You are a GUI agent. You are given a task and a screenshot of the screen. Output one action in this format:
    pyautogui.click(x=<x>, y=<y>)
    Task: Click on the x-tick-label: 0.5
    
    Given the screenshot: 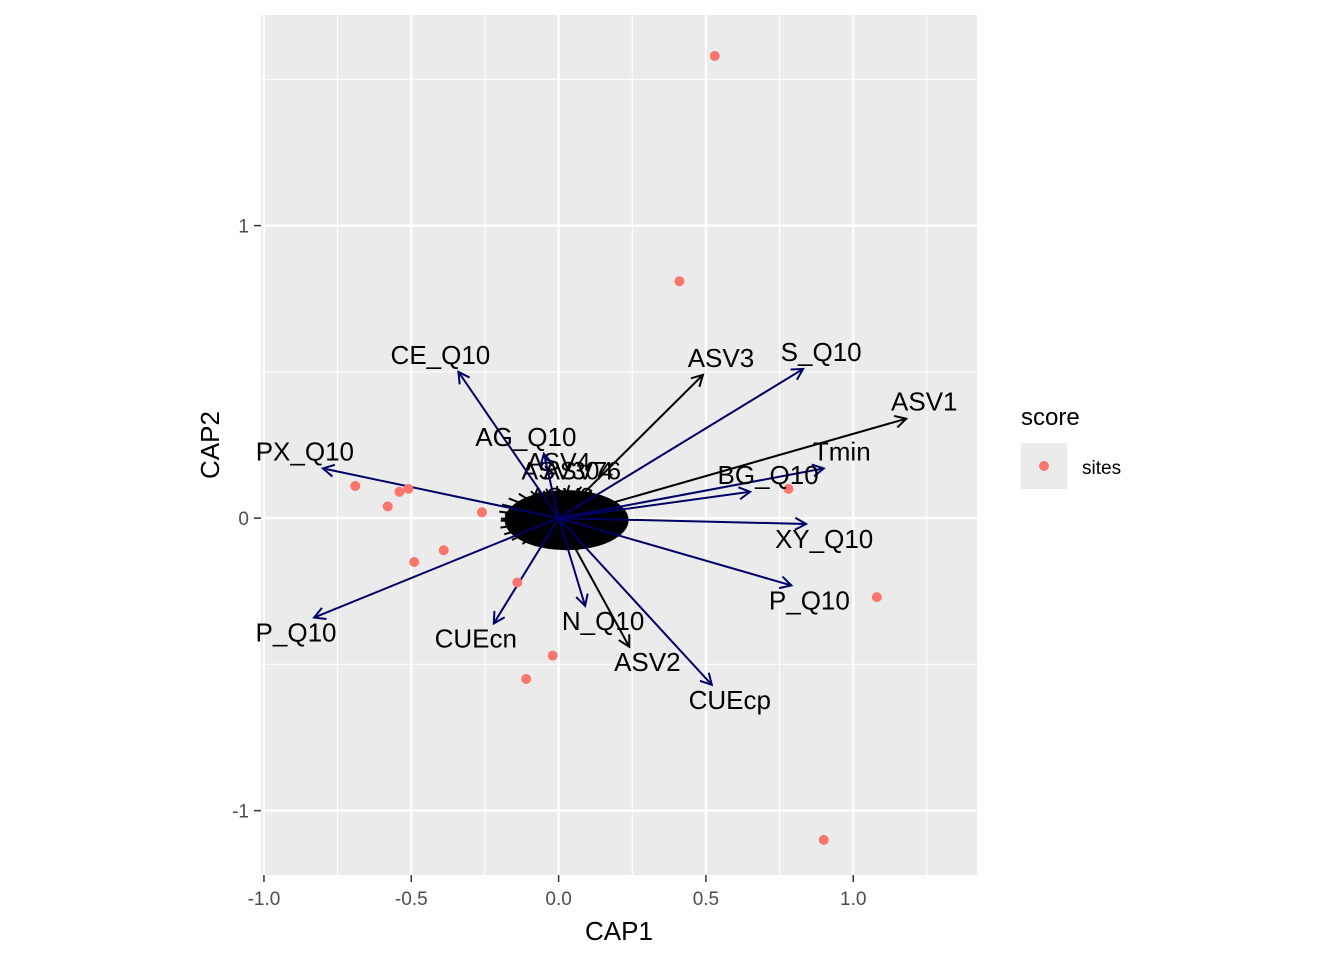 What is the action you would take?
    pyautogui.click(x=706, y=899)
    